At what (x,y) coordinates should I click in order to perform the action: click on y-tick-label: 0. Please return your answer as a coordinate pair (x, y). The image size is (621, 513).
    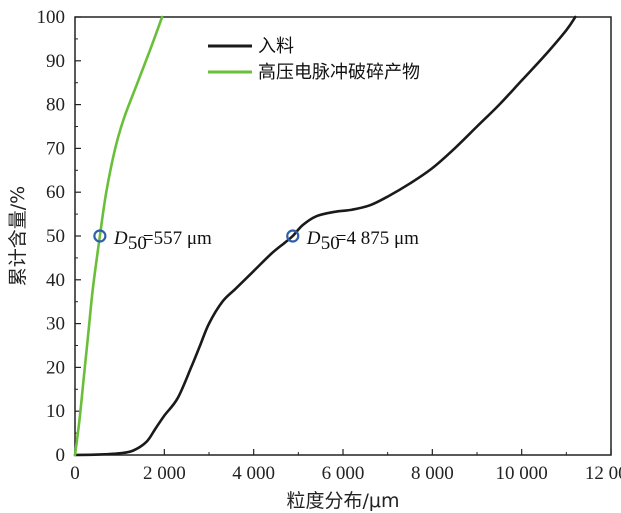
    Looking at the image, I should click on (61, 455).